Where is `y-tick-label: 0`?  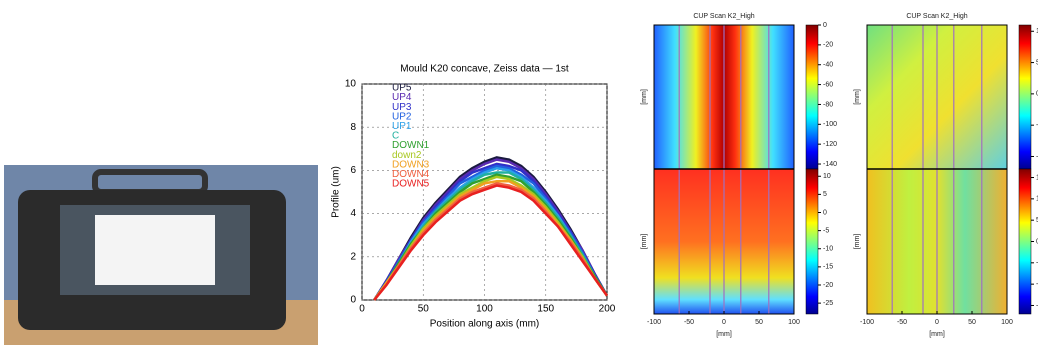
y-tick-label: 0 is located at coordinates (353, 300).